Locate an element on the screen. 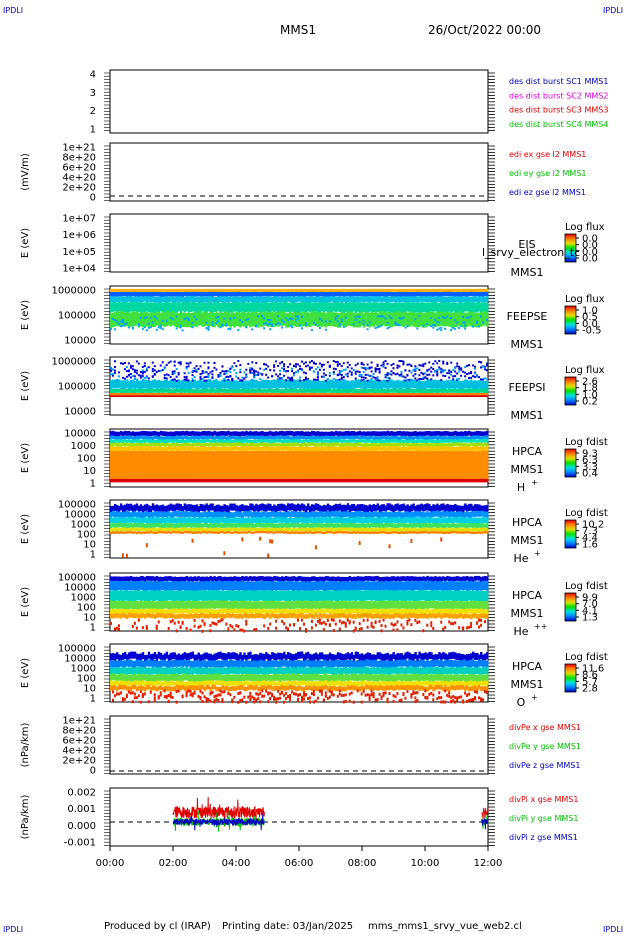 The height and width of the screenshot is (934, 630). y-tick-label: 1000000 is located at coordinates (73, 291).